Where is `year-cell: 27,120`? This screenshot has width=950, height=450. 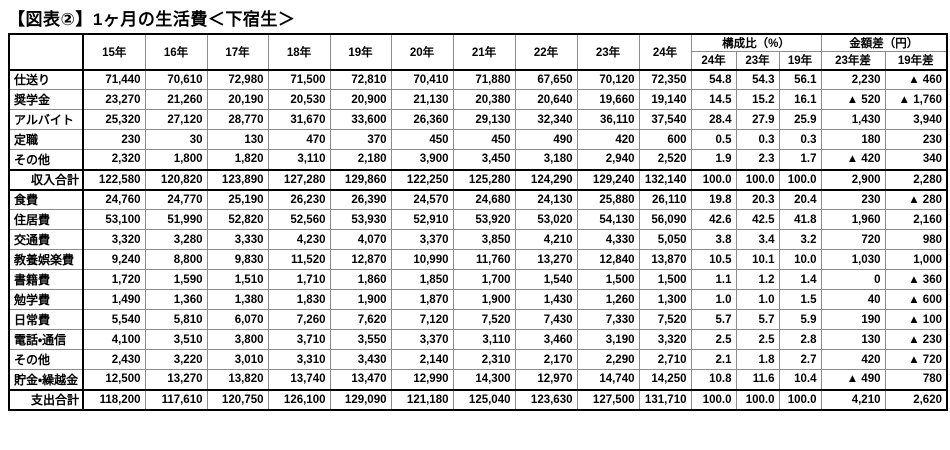 year-cell: 27,120 is located at coordinates (176, 119).